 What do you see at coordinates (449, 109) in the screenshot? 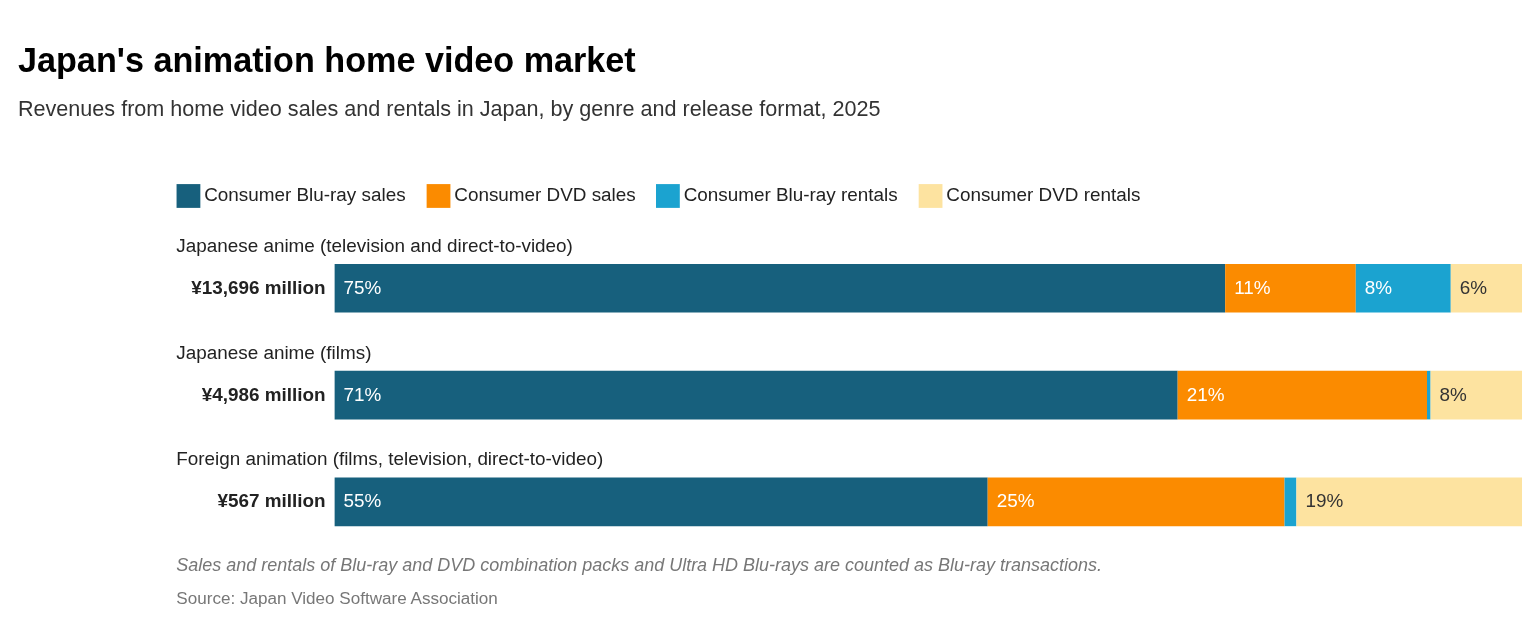
I see `chart-subtitle: Revenues from home video sales and rentals in Japan, by genre and release format, 2025` at bounding box center [449, 109].